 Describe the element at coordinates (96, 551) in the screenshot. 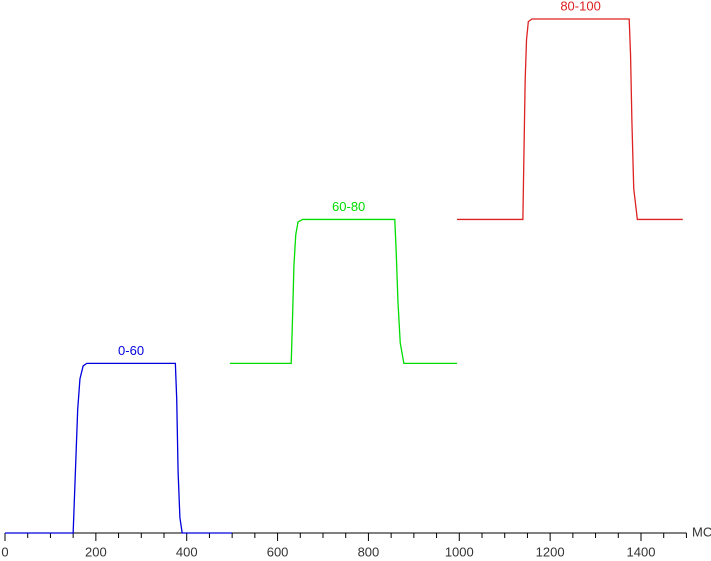

I see `x-tick-label: 200` at that location.